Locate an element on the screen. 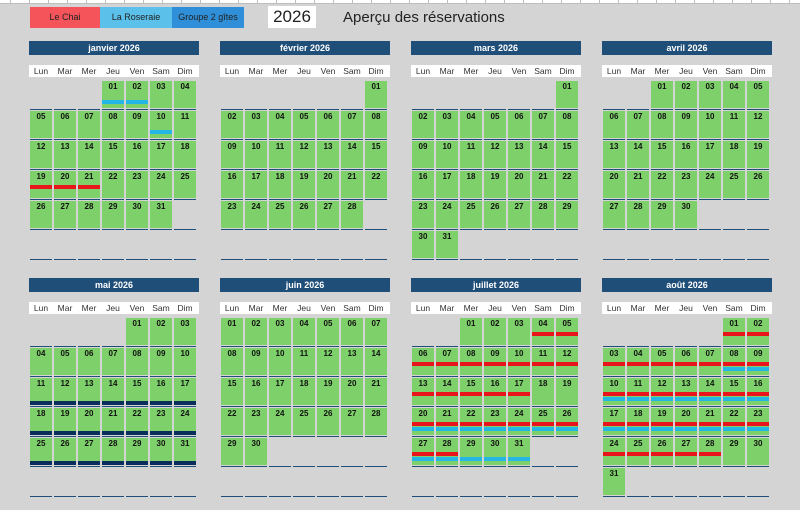 This screenshot has width=800, height=510. day-number: 18 is located at coordinates (471, 176).